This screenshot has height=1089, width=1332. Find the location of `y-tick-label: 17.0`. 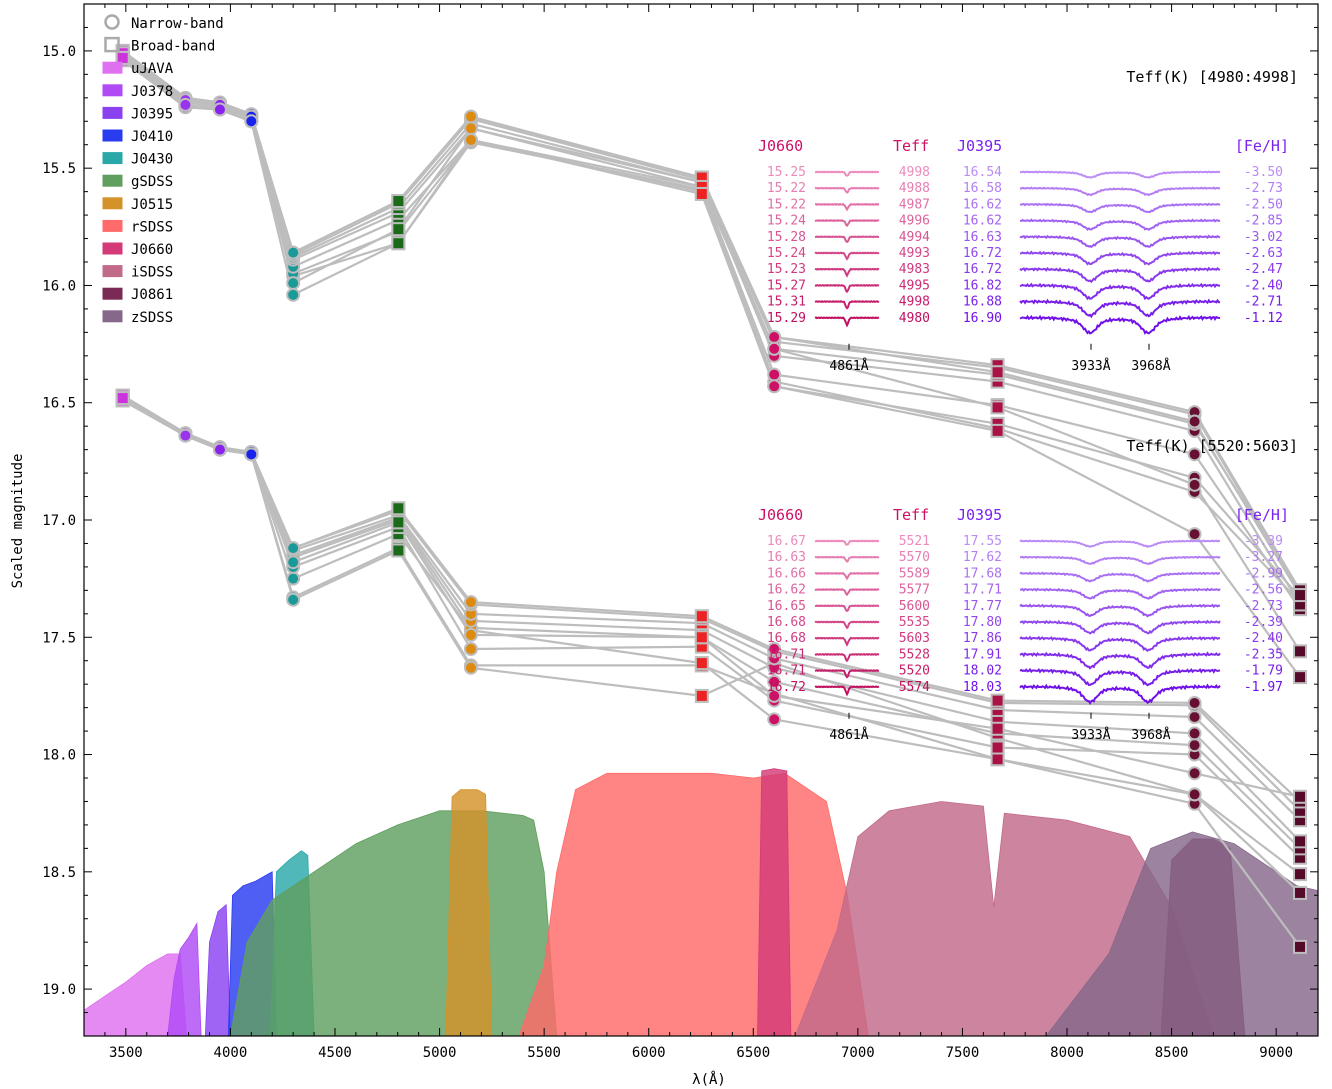

y-tick-label: 17.0 is located at coordinates (59, 521).